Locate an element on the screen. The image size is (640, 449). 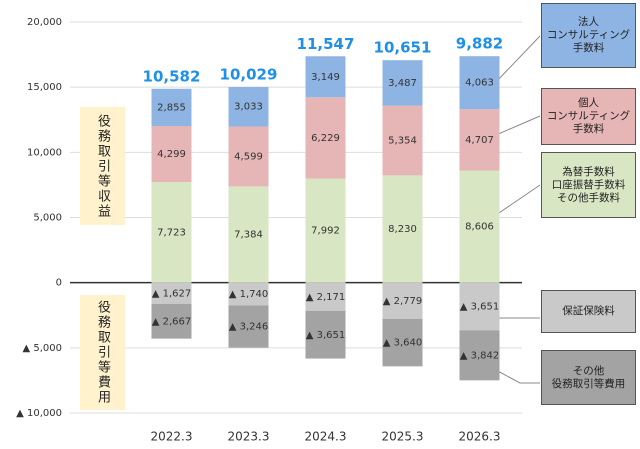
legend-entry: その他 役務取引等費用 is located at coordinates (588, 377).